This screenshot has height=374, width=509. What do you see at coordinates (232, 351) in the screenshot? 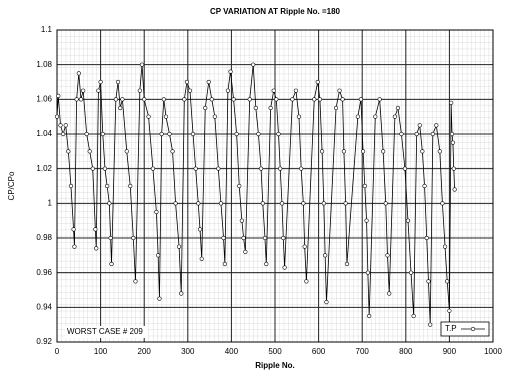
I see `x-tick-label: 400` at bounding box center [232, 351].